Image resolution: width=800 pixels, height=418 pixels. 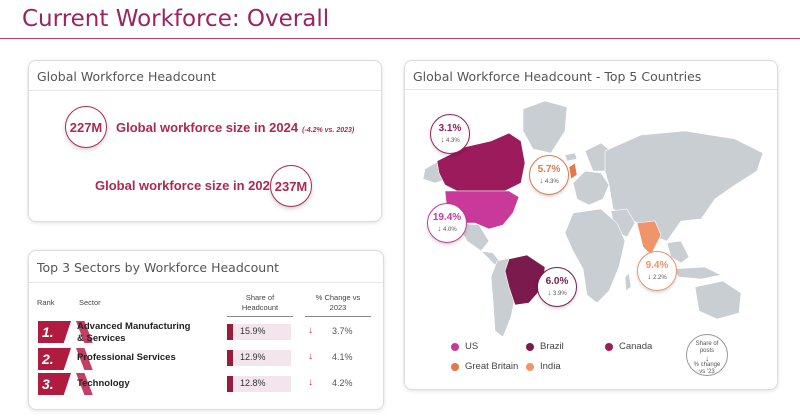 I want to click on headcount-card-divider, so click(x=205, y=90).